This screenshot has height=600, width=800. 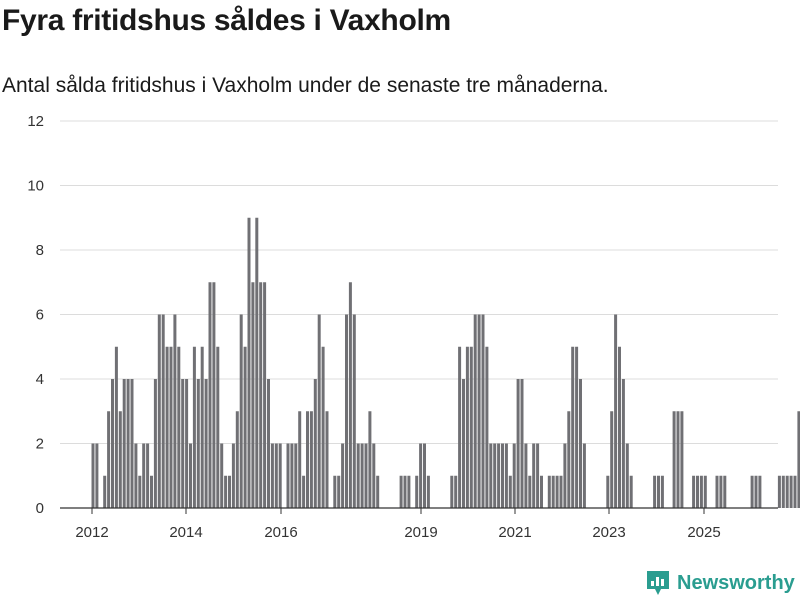 I want to click on x-tick-label: 2019, so click(x=420, y=532).